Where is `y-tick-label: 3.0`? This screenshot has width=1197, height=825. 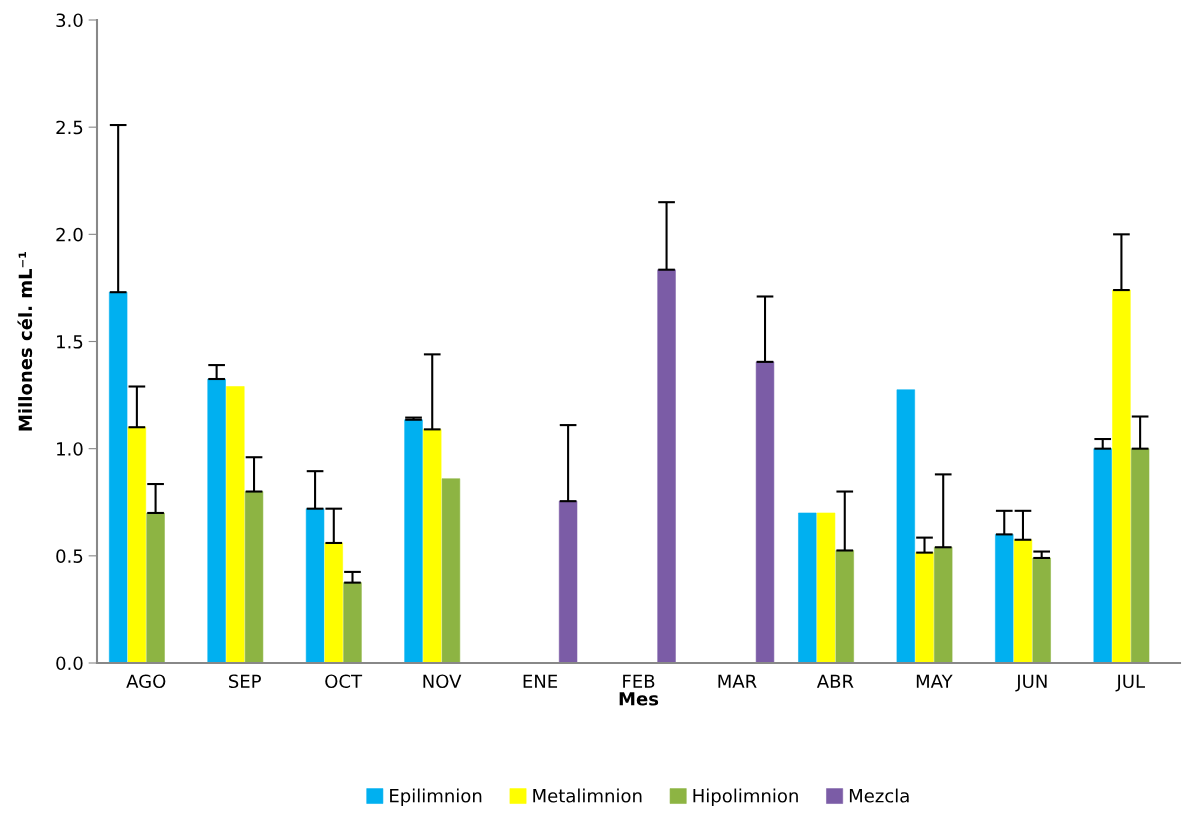
y-tick-label: 3.0 is located at coordinates (69, 20).